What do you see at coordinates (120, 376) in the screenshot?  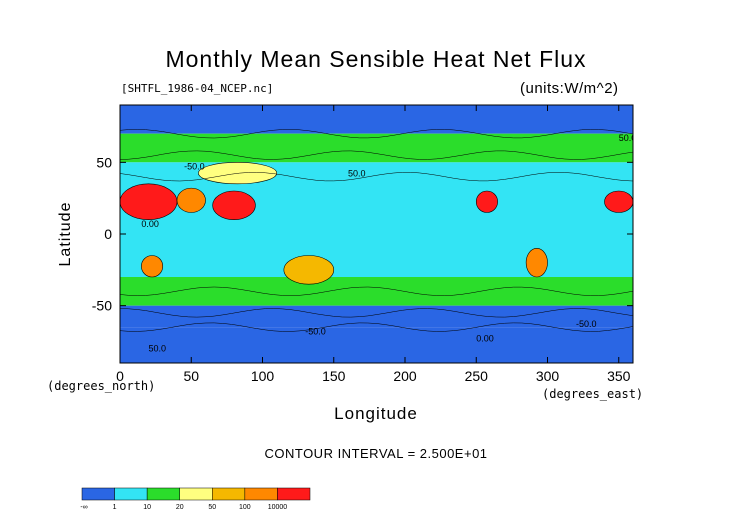 I see `x-tick-label: 0` at bounding box center [120, 376].